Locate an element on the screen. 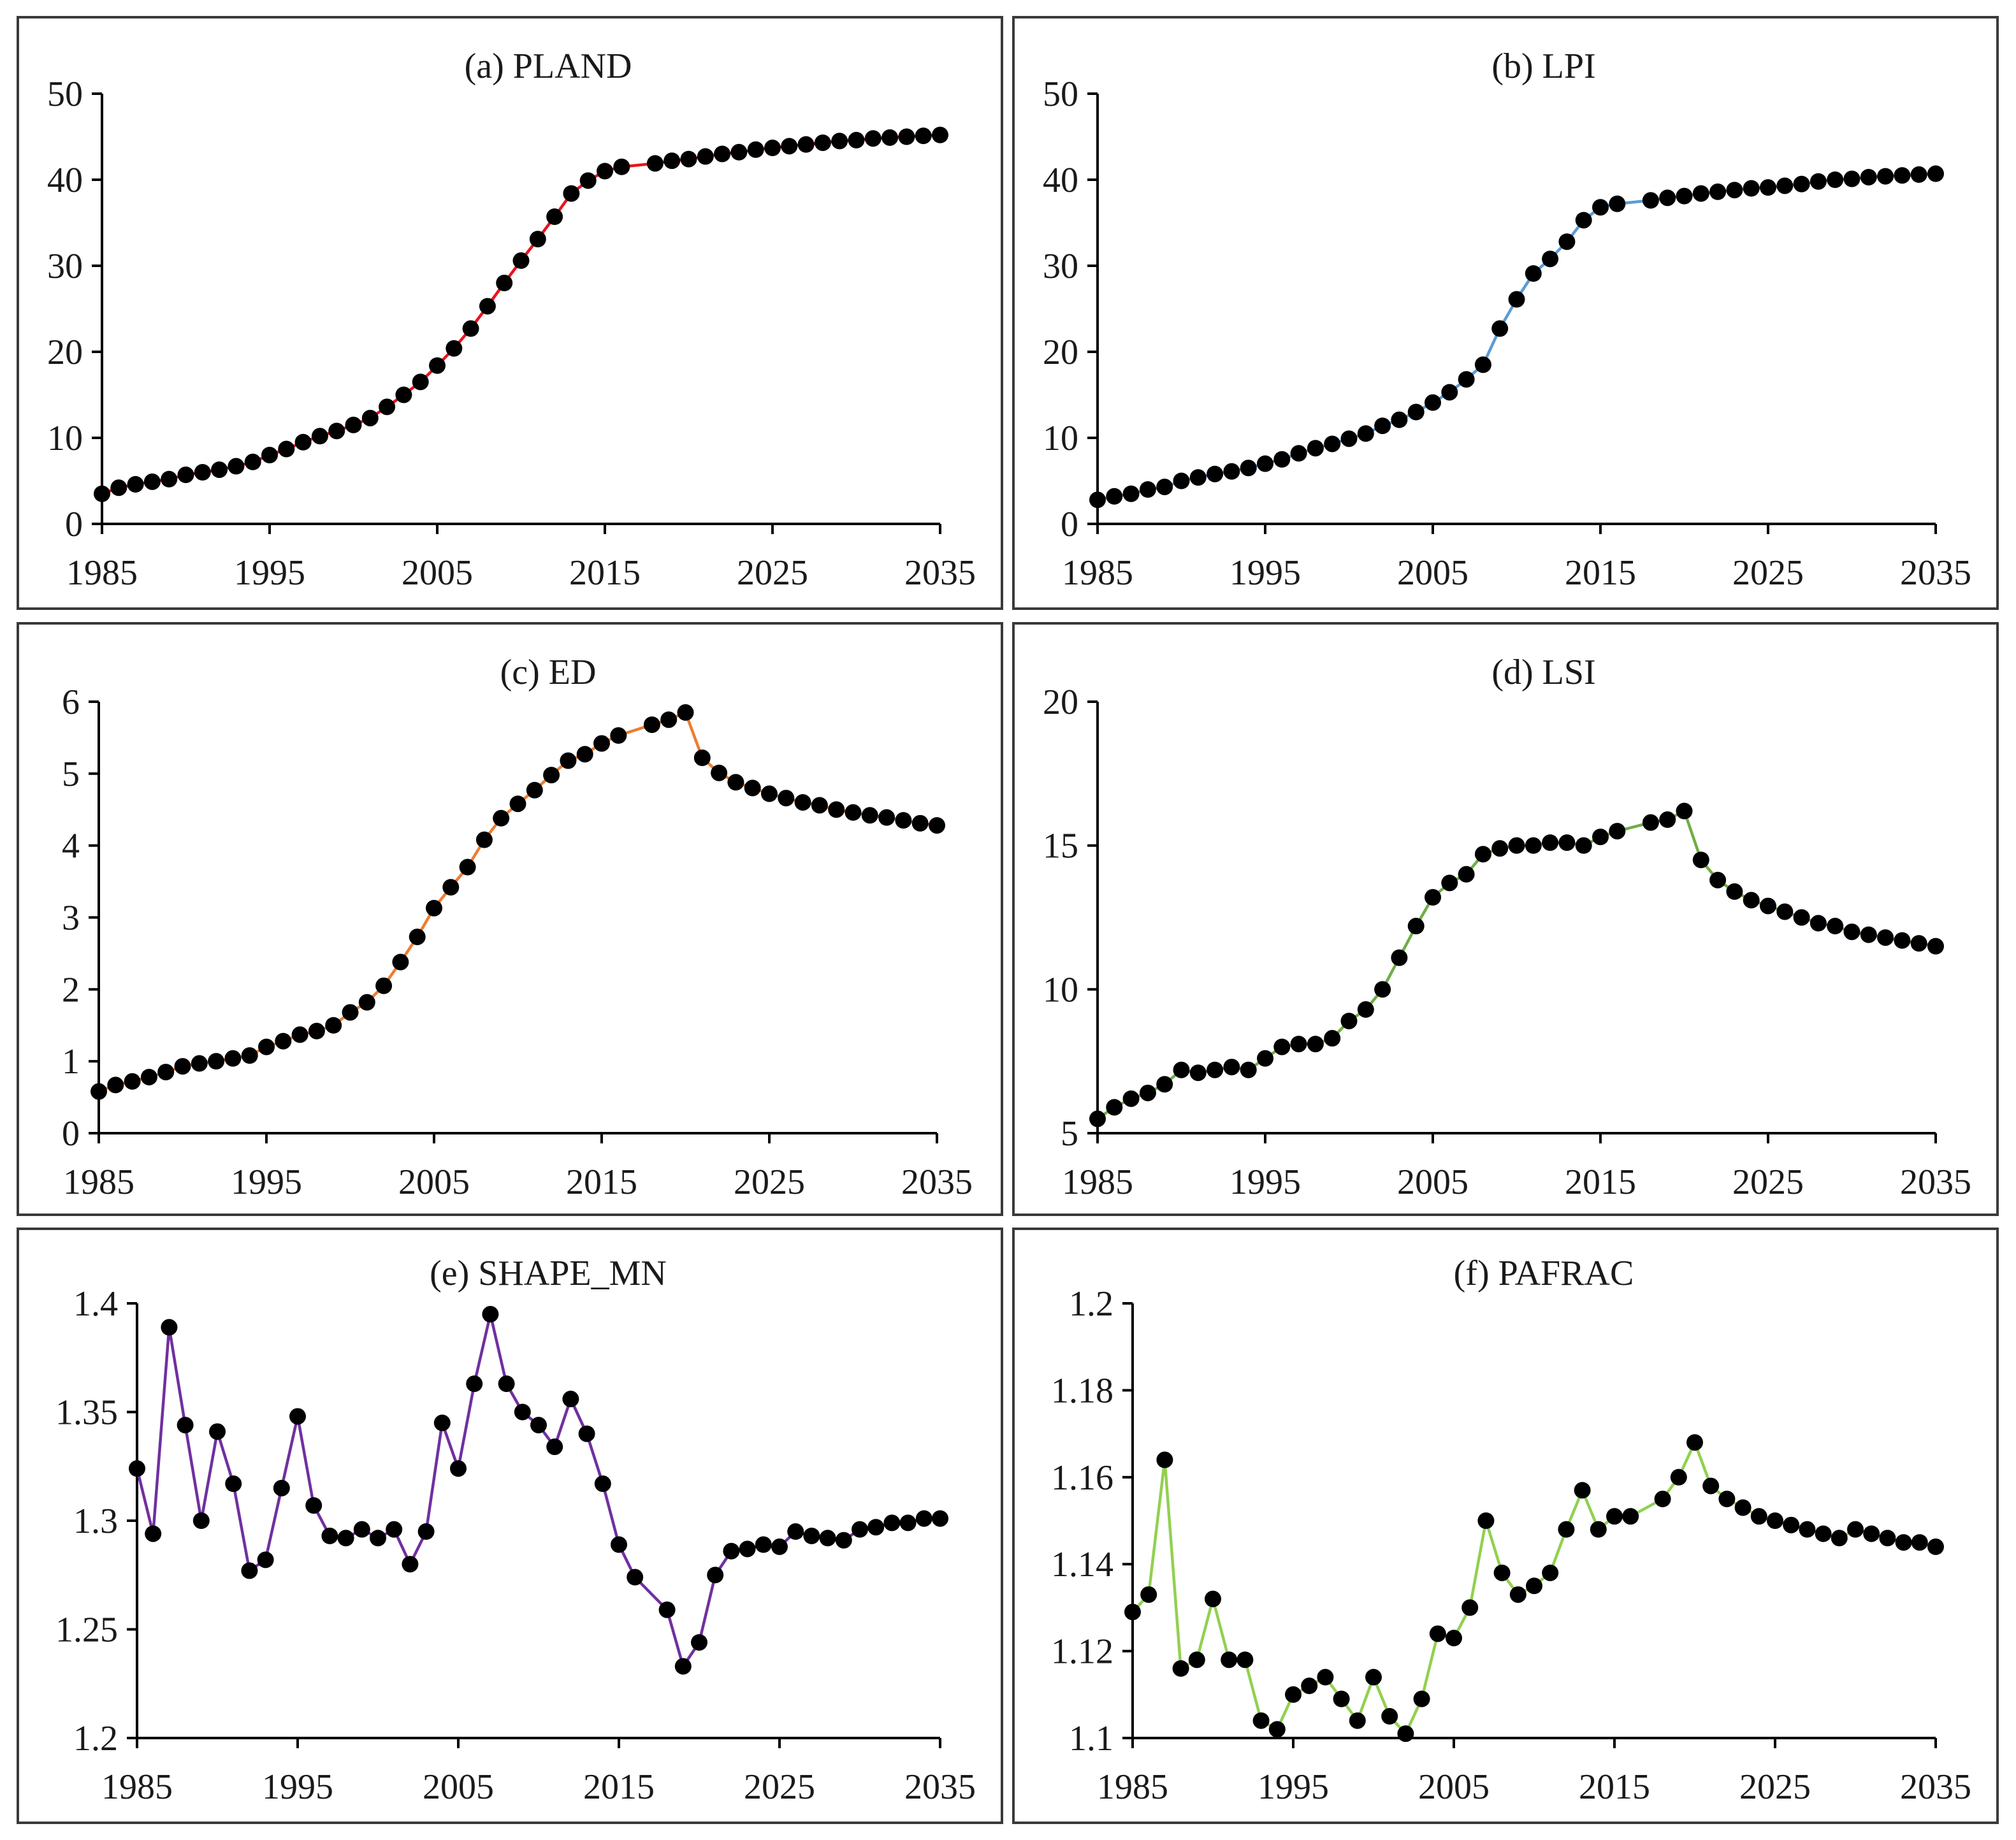 Image resolution: width=2016 pixels, height=1840 pixels. y-tick-label: 0 is located at coordinates (74, 524).